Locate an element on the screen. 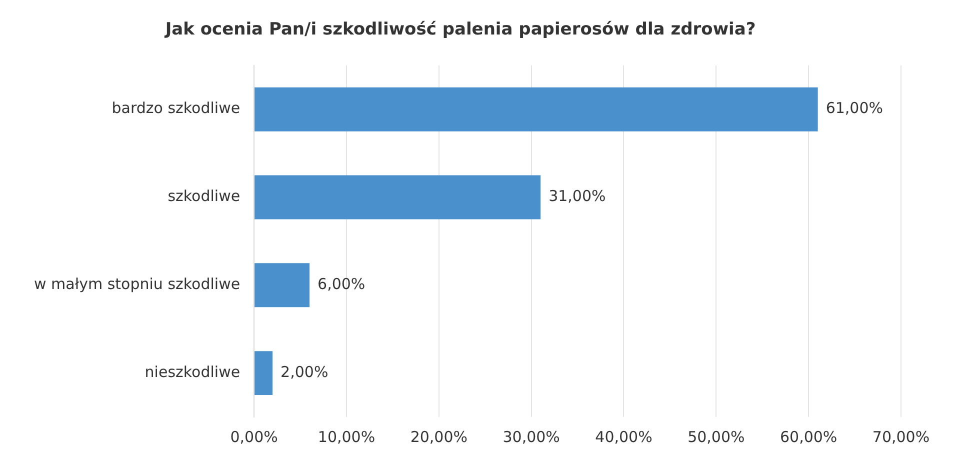 The image size is (956, 471). y-tick-label: nieszkodliwe is located at coordinates (192, 371).